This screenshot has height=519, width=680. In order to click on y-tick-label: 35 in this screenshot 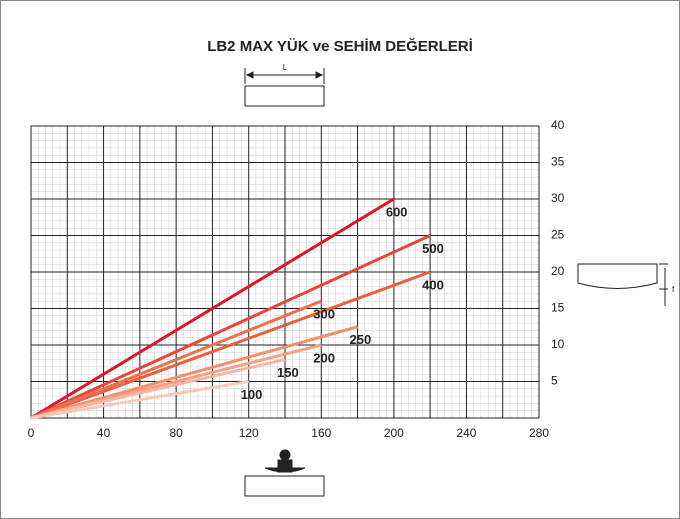, I will do `click(558, 162)`.